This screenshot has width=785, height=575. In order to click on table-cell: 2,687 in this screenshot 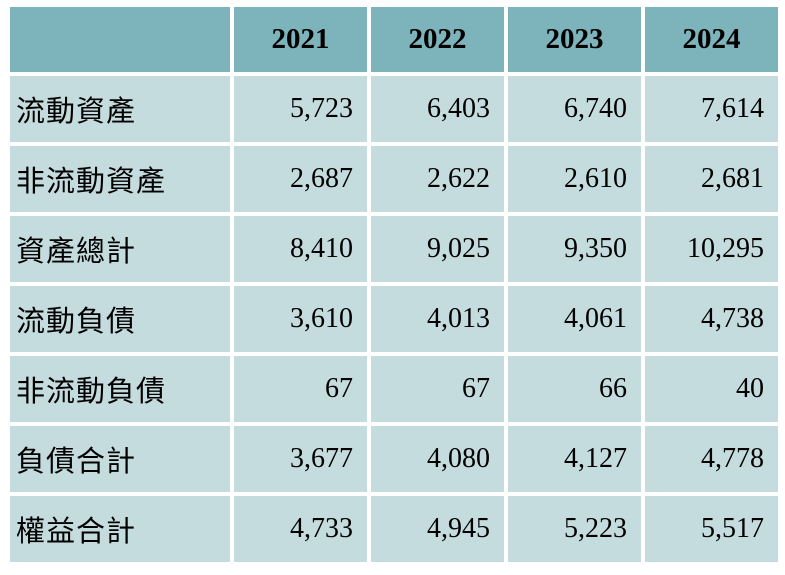, I will do `click(300, 179)`.